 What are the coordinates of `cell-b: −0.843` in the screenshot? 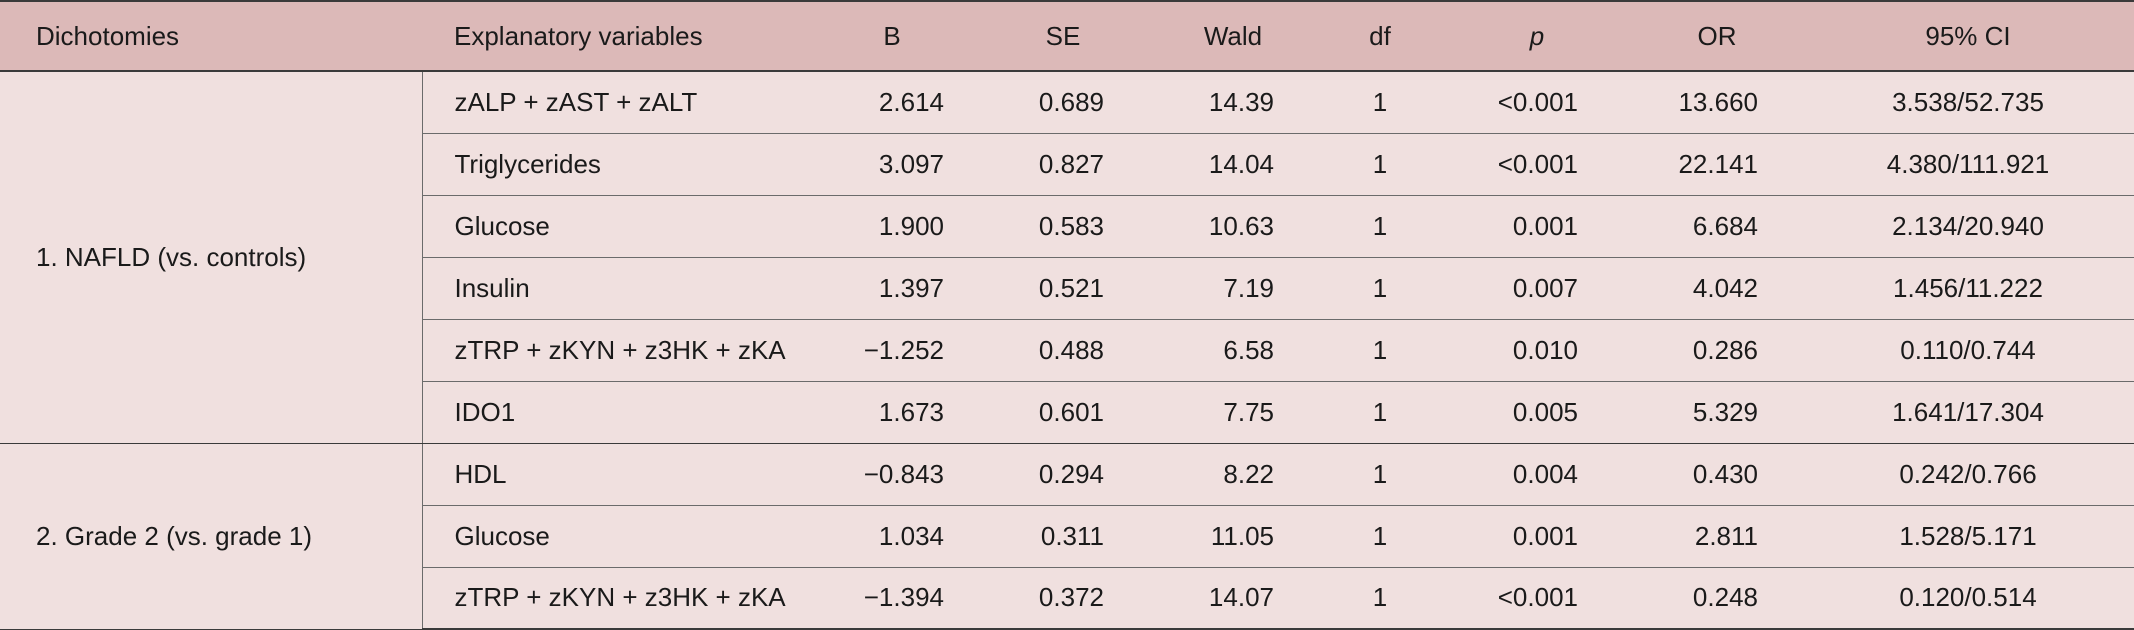 It's located at (892, 474).